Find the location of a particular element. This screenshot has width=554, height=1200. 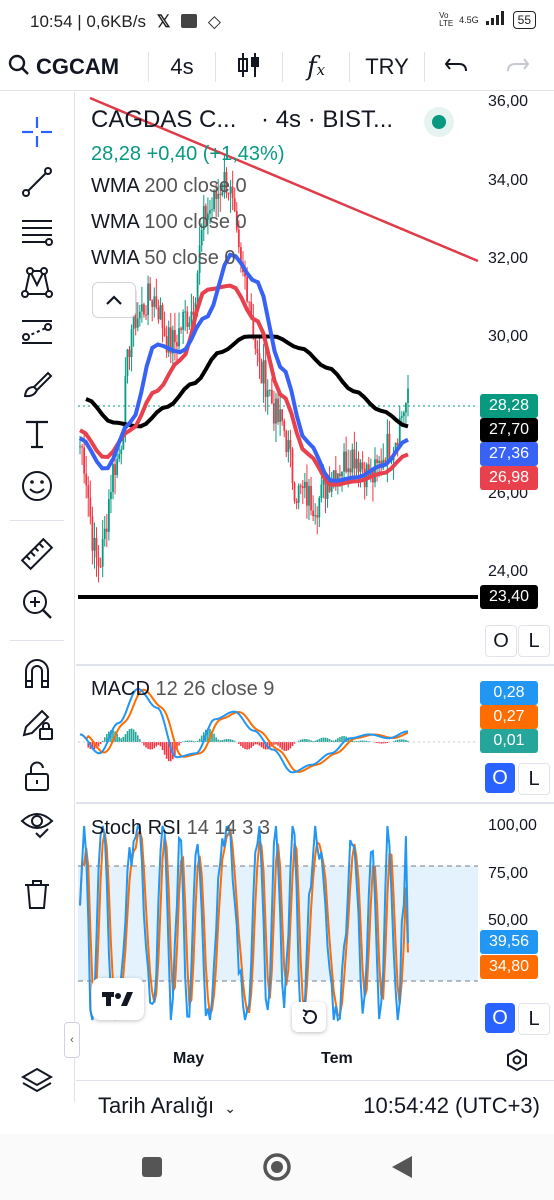

forecast-tool-button is located at coordinates (37, 332).